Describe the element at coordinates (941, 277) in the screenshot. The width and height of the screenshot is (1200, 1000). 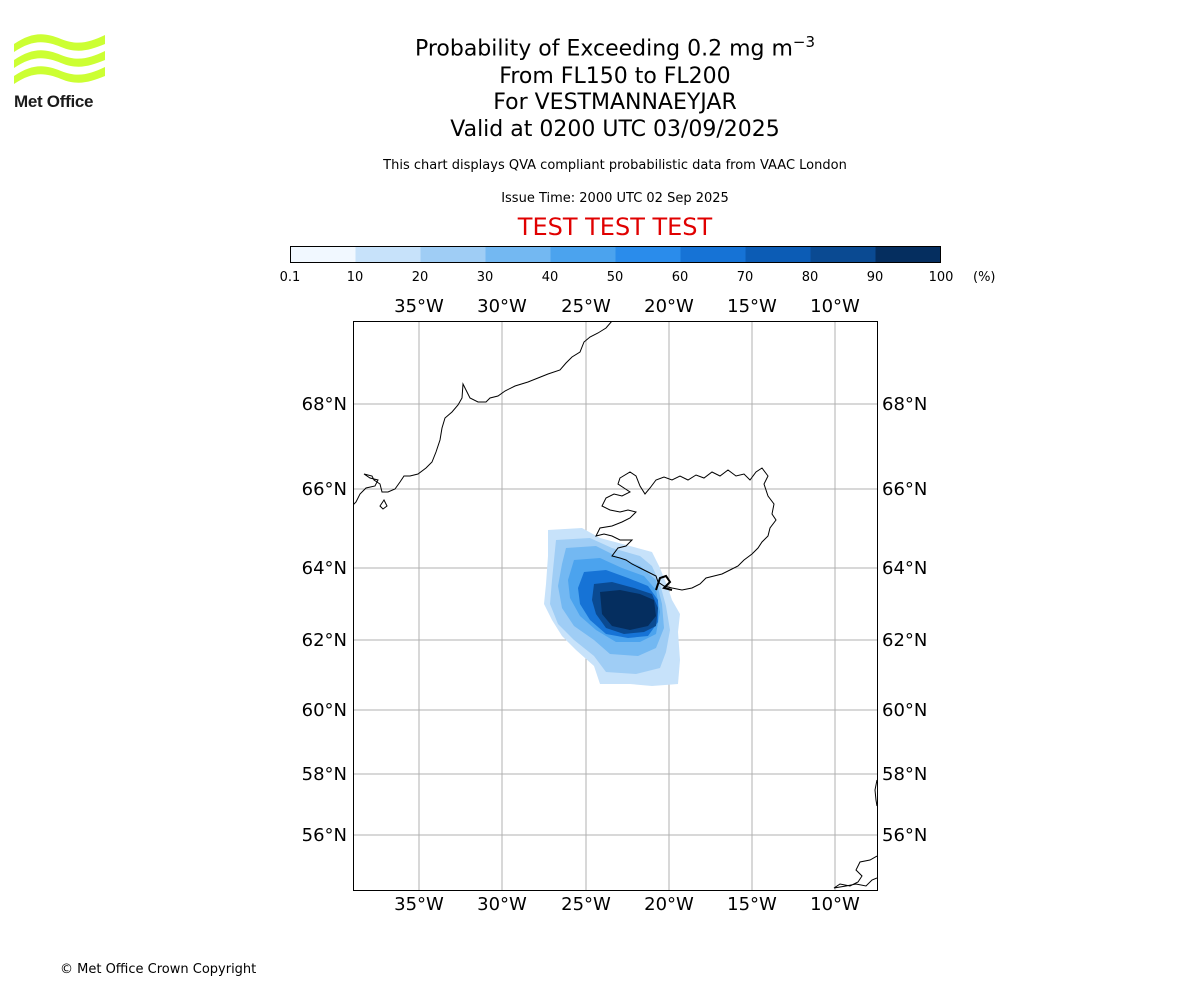
I see `colorbar-tick-label: 100` at that location.